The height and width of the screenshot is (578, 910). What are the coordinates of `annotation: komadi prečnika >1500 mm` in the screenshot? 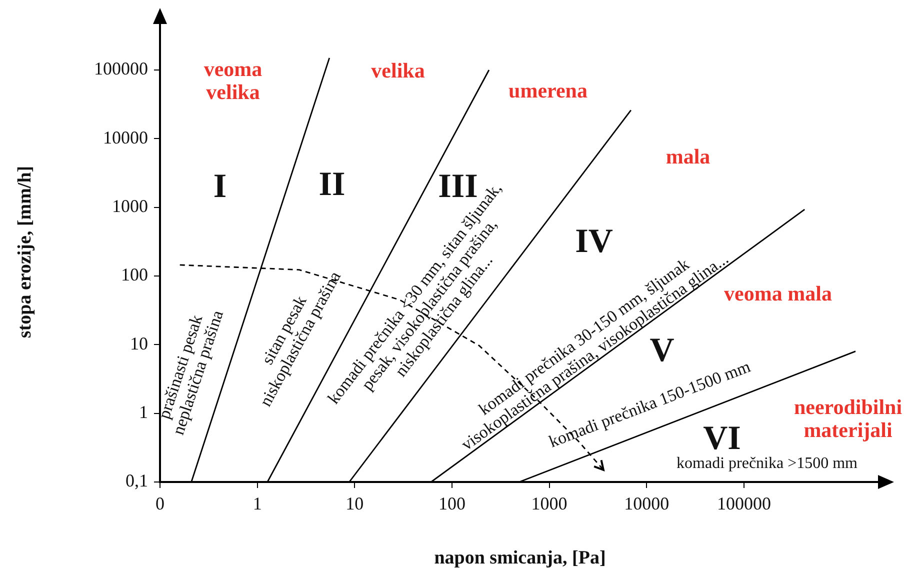 It's located at (767, 463).